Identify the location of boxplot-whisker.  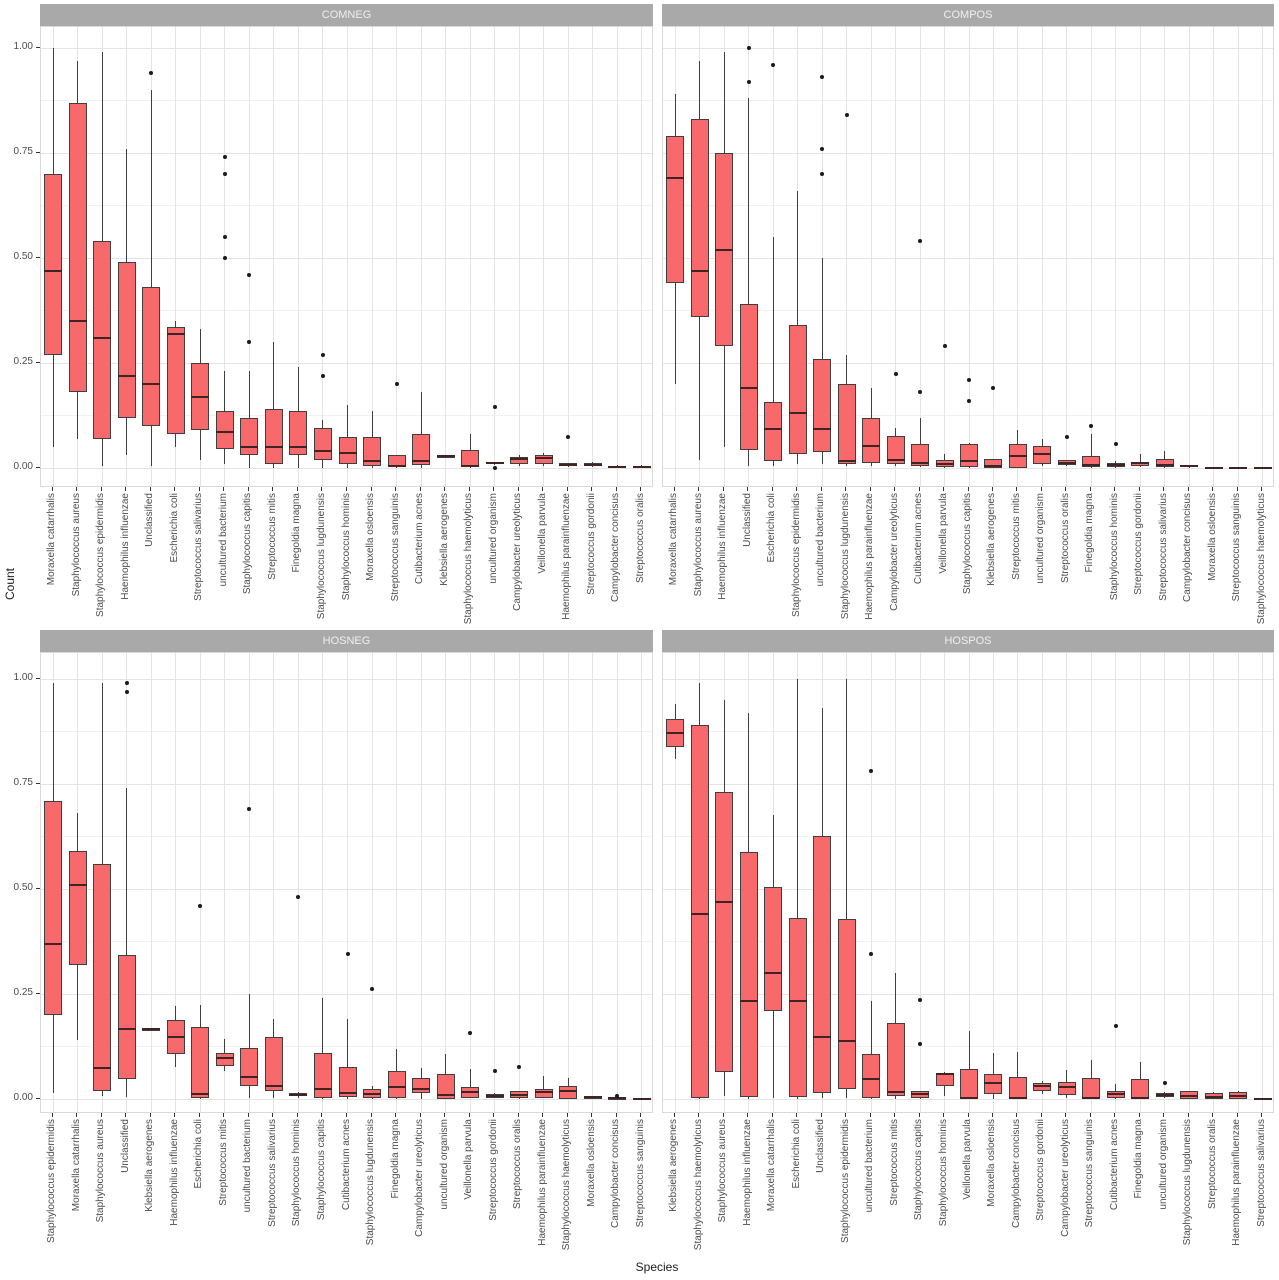
(969, 1064).